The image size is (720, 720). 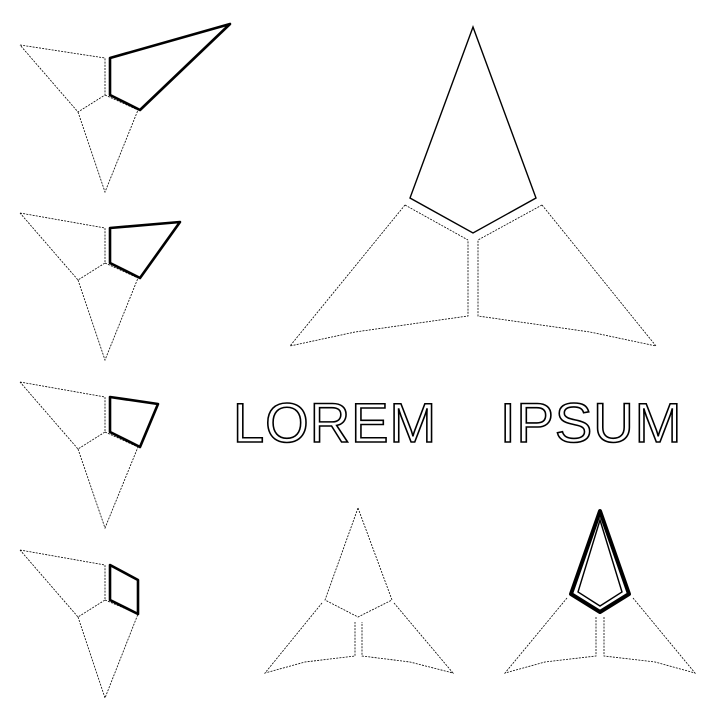 I want to click on logo-wordmark: LOREM IPSUM, so click(x=457, y=422).